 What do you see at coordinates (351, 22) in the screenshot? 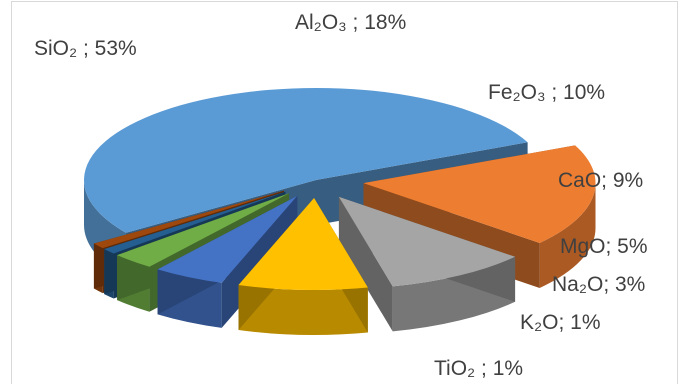
I see `label-al2o3: Al₂O₃ ; 18%` at bounding box center [351, 22].